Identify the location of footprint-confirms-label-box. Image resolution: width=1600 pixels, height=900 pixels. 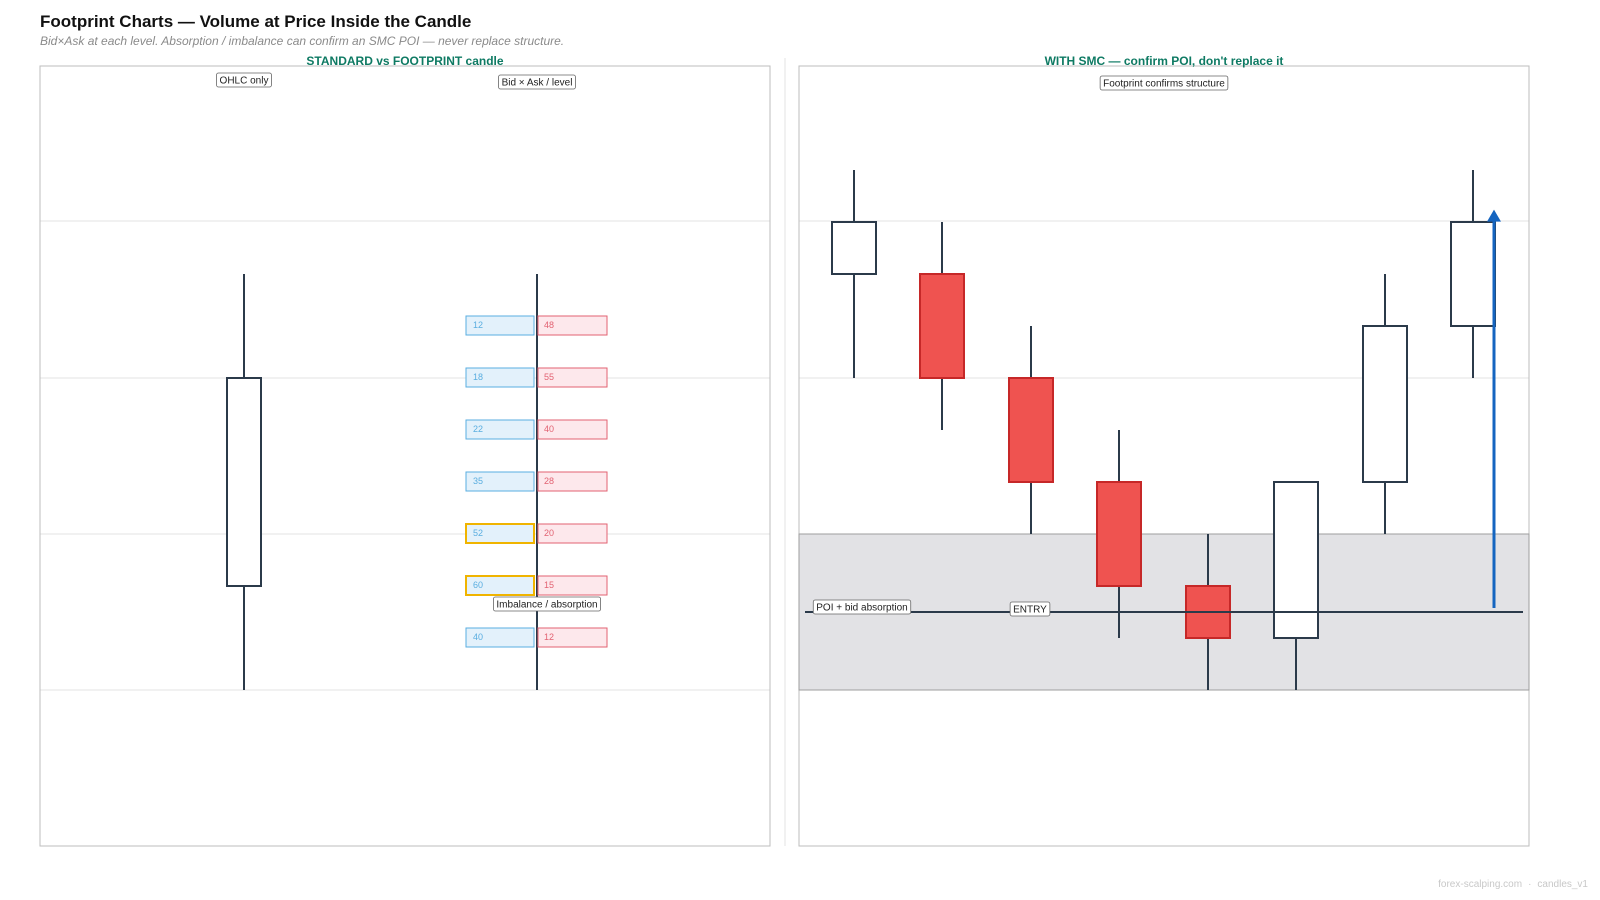
(1164, 83).